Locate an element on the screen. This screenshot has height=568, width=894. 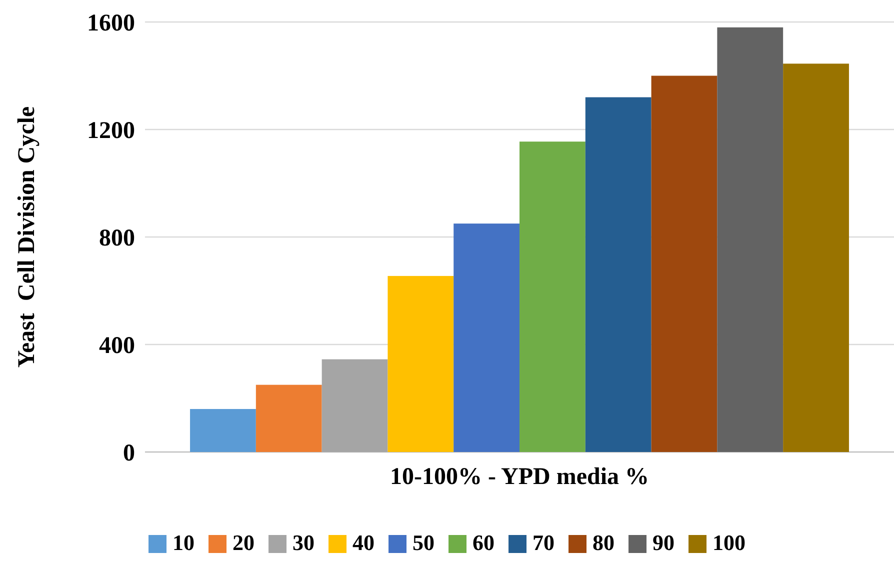
legend-label: 10 is located at coordinates (183, 542).